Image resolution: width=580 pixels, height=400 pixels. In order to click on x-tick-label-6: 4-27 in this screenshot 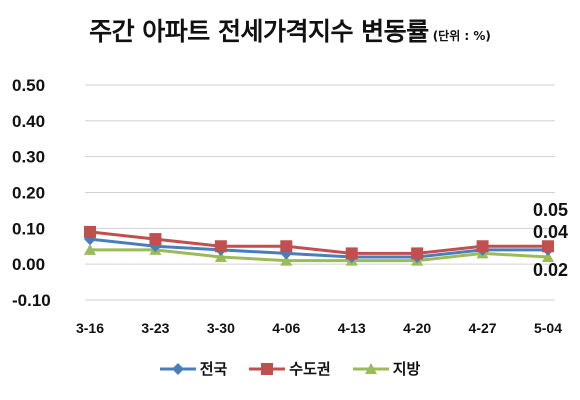, I will do `click(483, 328)`.